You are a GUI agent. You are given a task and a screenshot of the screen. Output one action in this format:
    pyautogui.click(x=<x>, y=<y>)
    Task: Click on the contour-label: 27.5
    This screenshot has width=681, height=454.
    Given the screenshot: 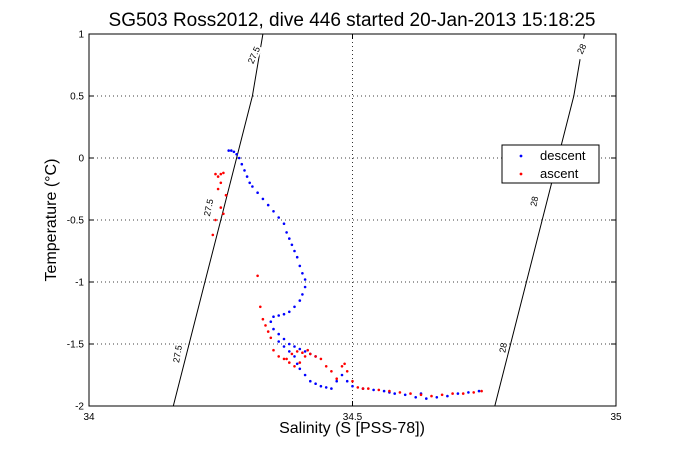 What is the action you would take?
    pyautogui.click(x=177, y=353)
    